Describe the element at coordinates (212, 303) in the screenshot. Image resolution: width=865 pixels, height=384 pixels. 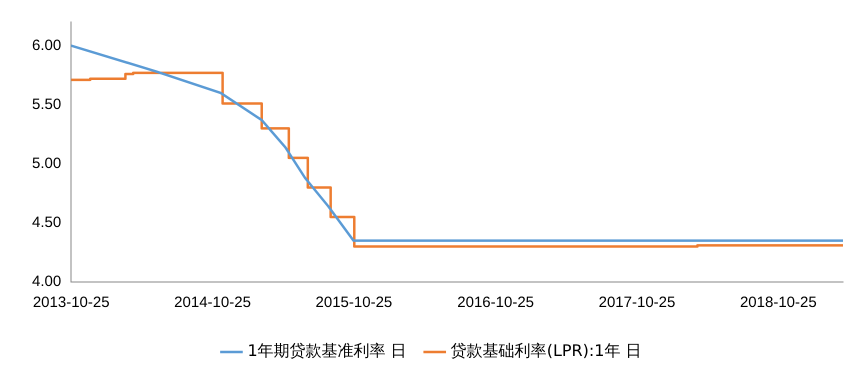
I see `x-tick-label: 2014-10-25` at that location.